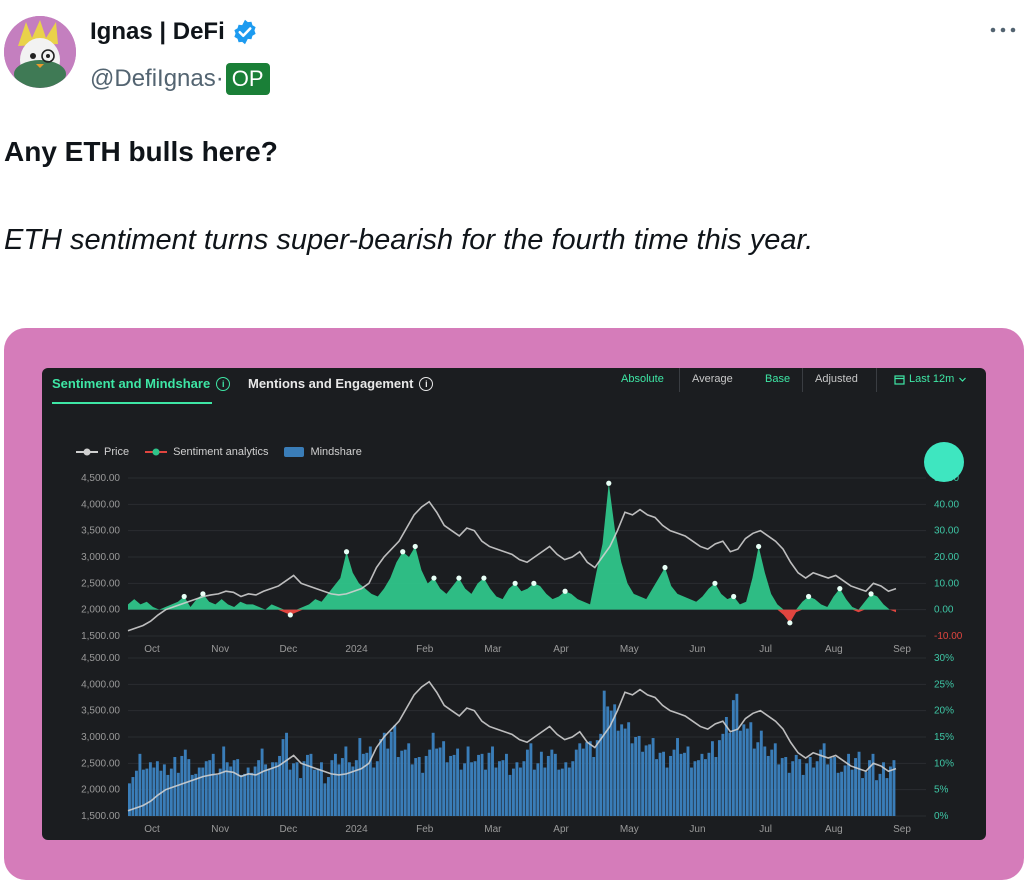 This screenshot has height=886, width=1036. Describe the element at coordinates (174, 32) in the screenshot. I see `author-name: Ignas | DeFi` at that location.